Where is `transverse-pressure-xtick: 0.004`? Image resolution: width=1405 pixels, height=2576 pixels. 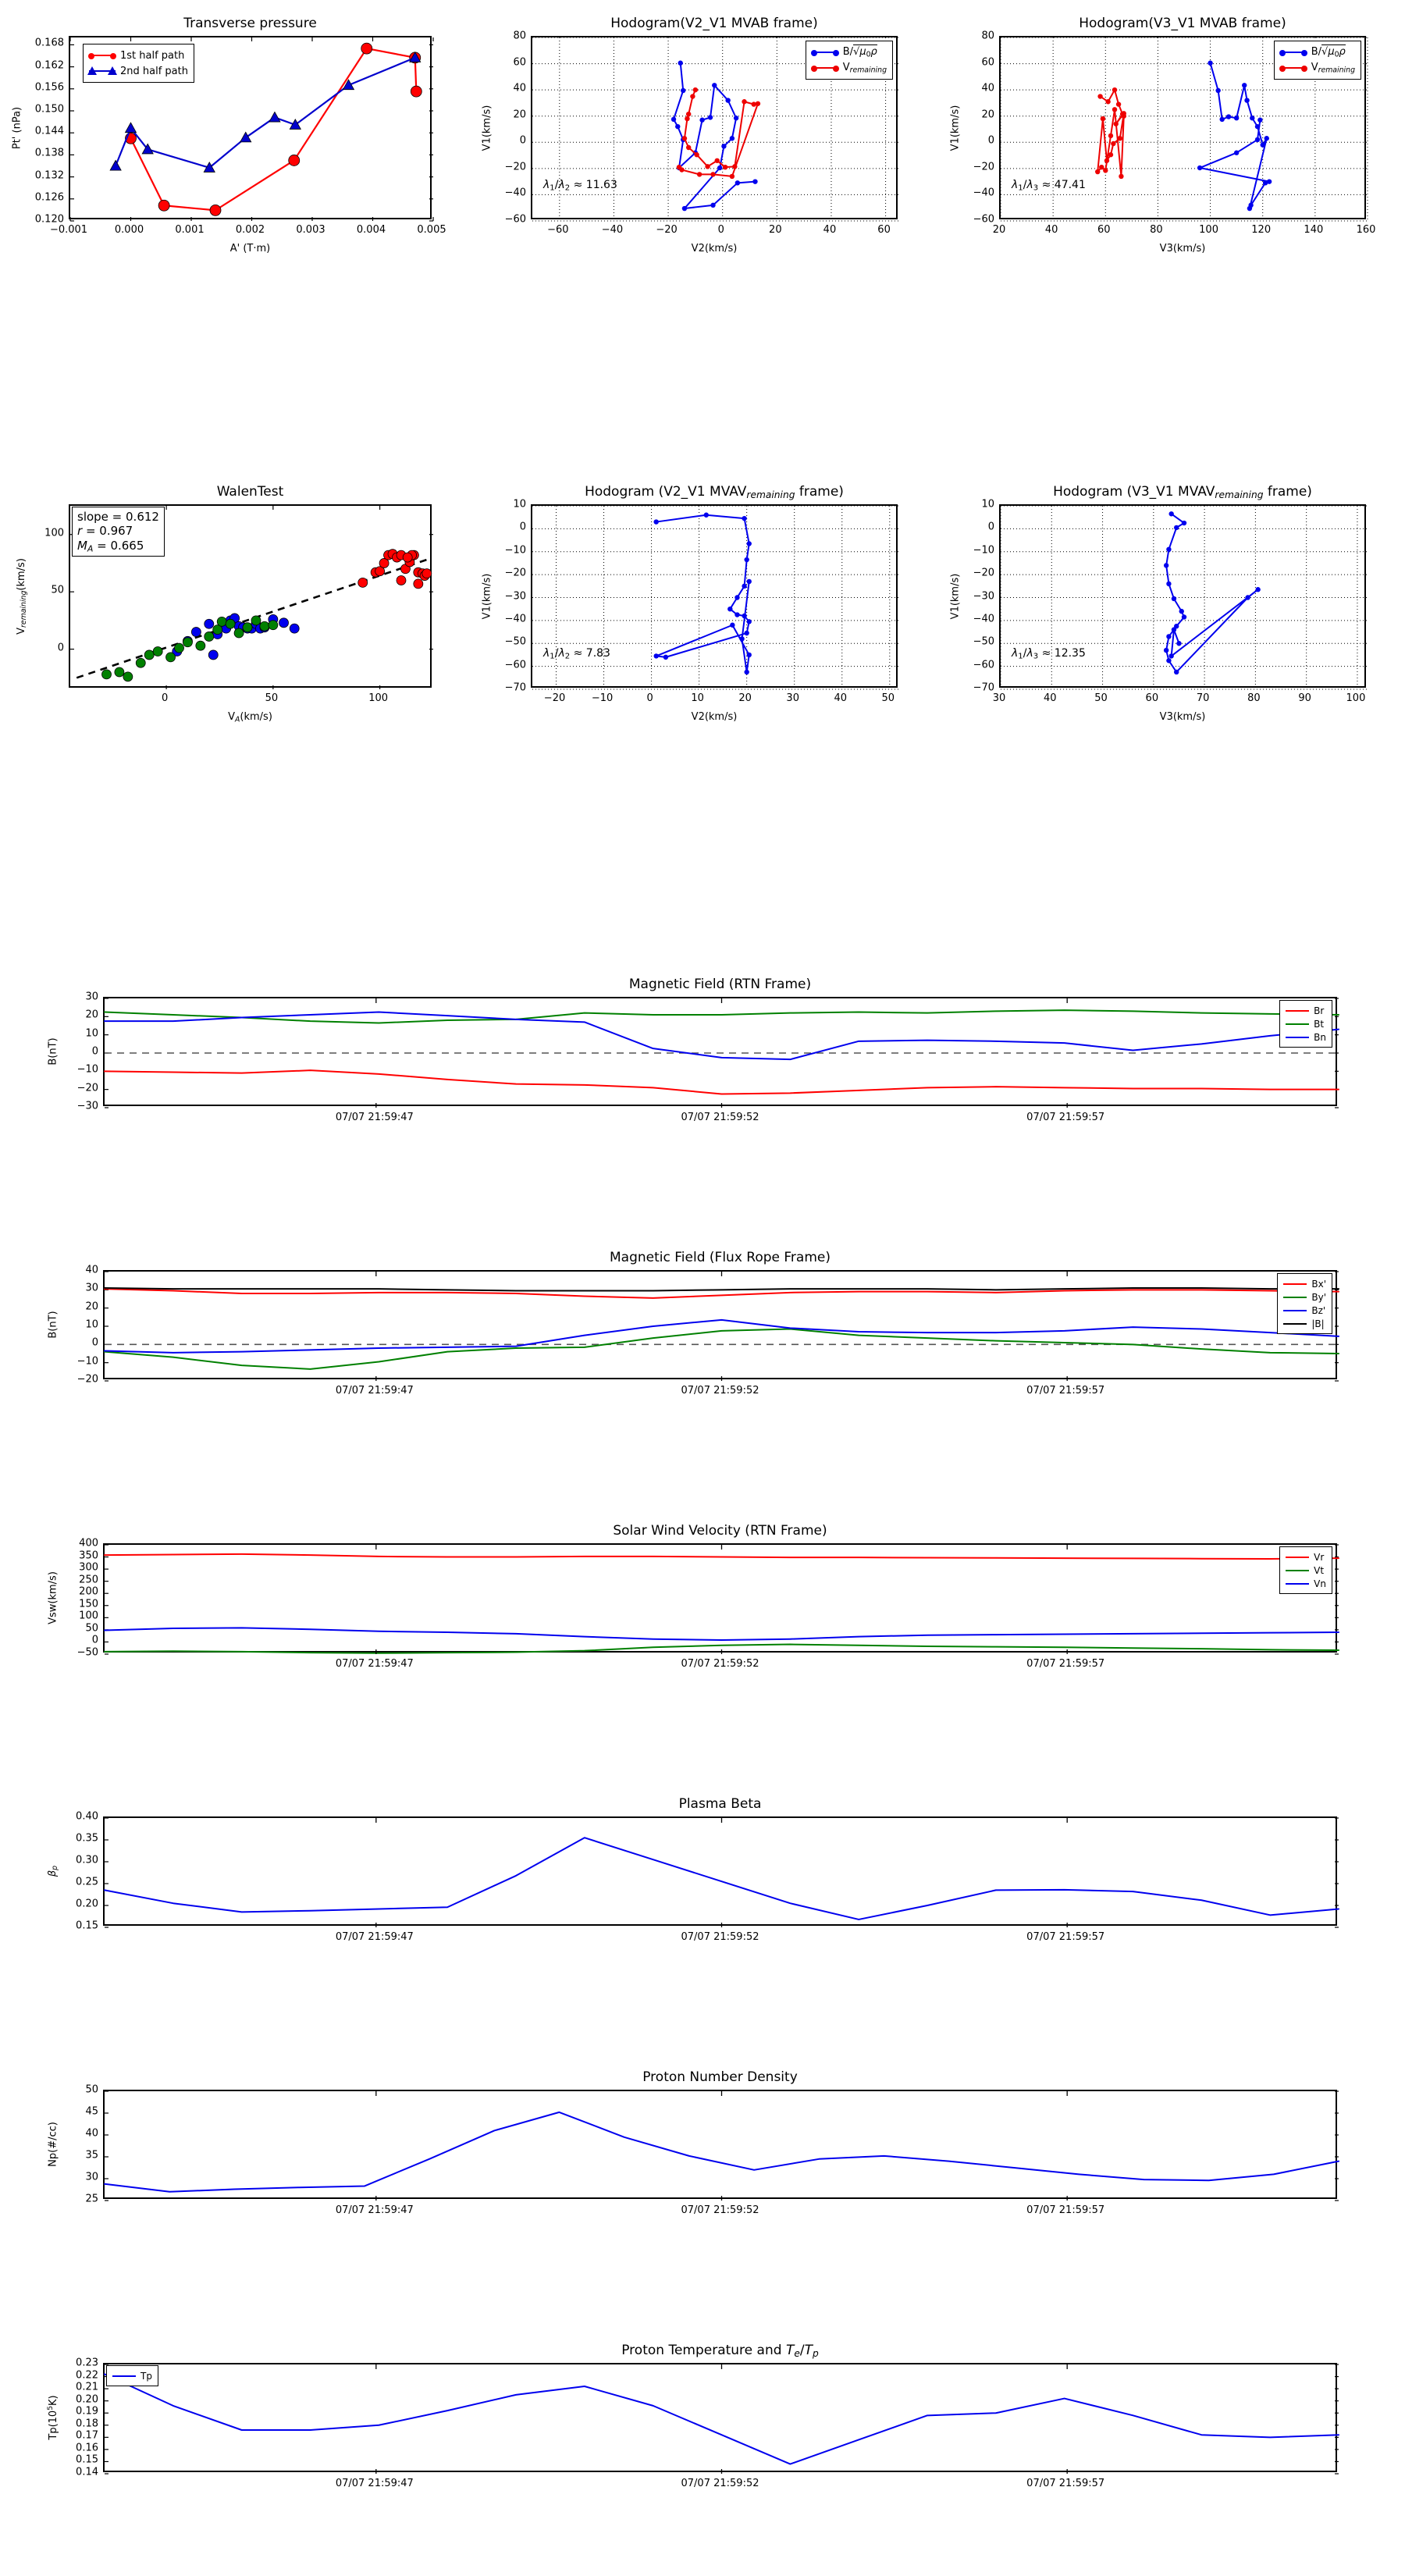 transverse-pressure-xtick: 0.004 is located at coordinates (371, 230).